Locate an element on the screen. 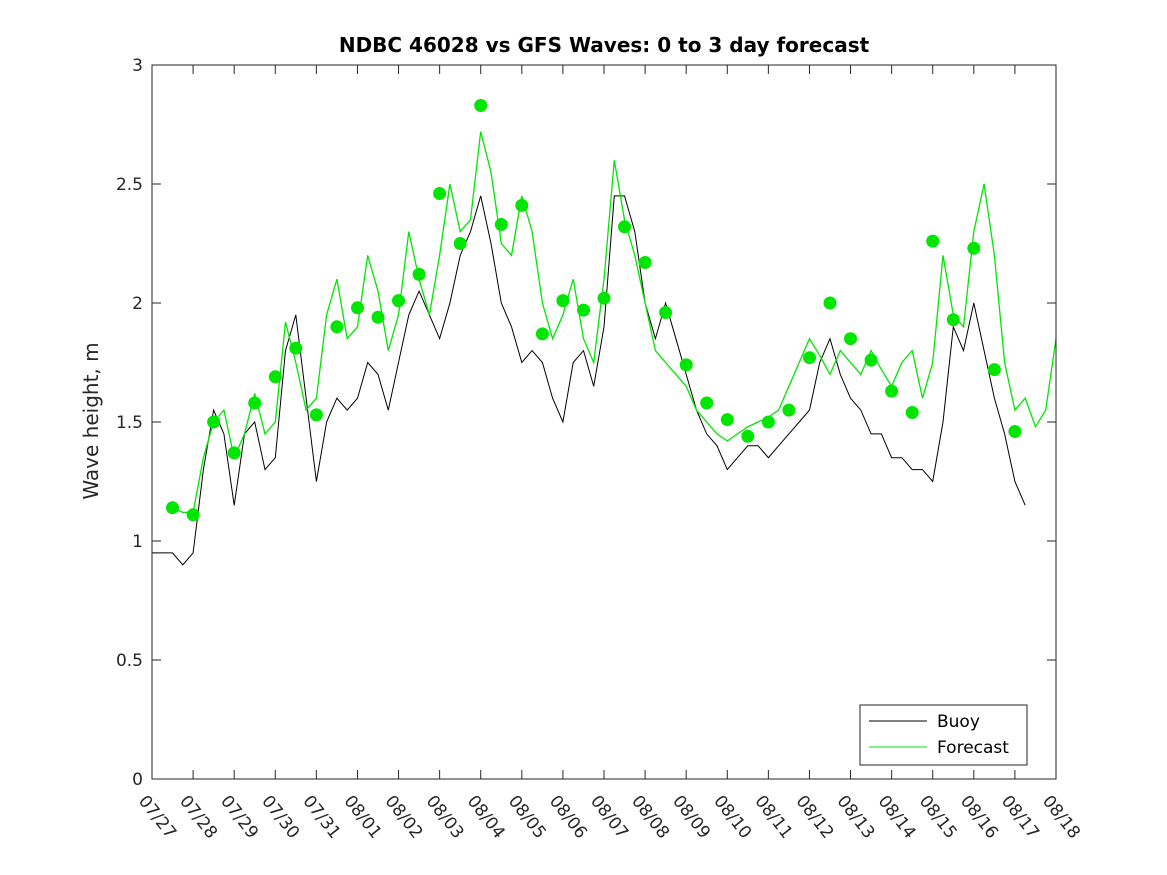 The image size is (1167, 875). x-tick-label: 08/09 is located at coordinates (691, 817).